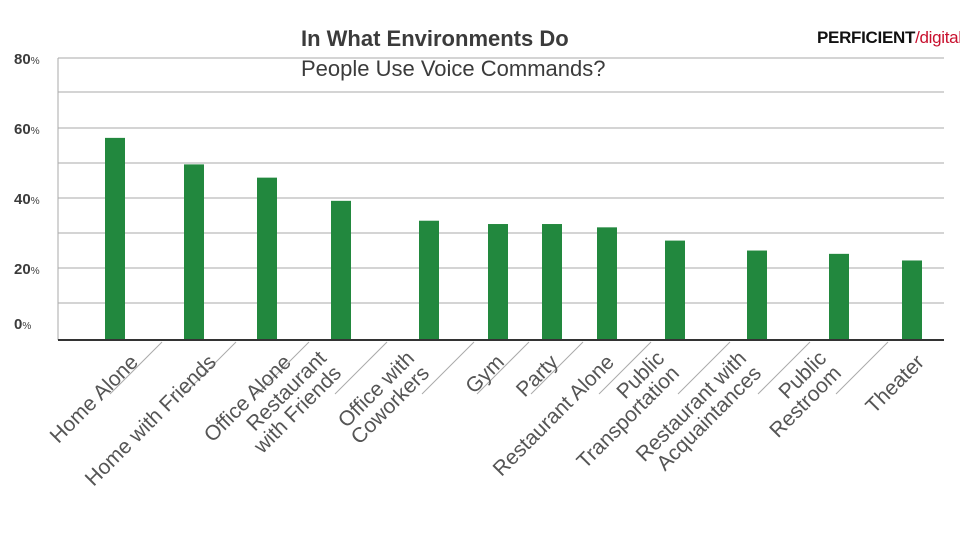 Image resolution: width=960 pixels, height=540 pixels. I want to click on bar-party, so click(552, 282).